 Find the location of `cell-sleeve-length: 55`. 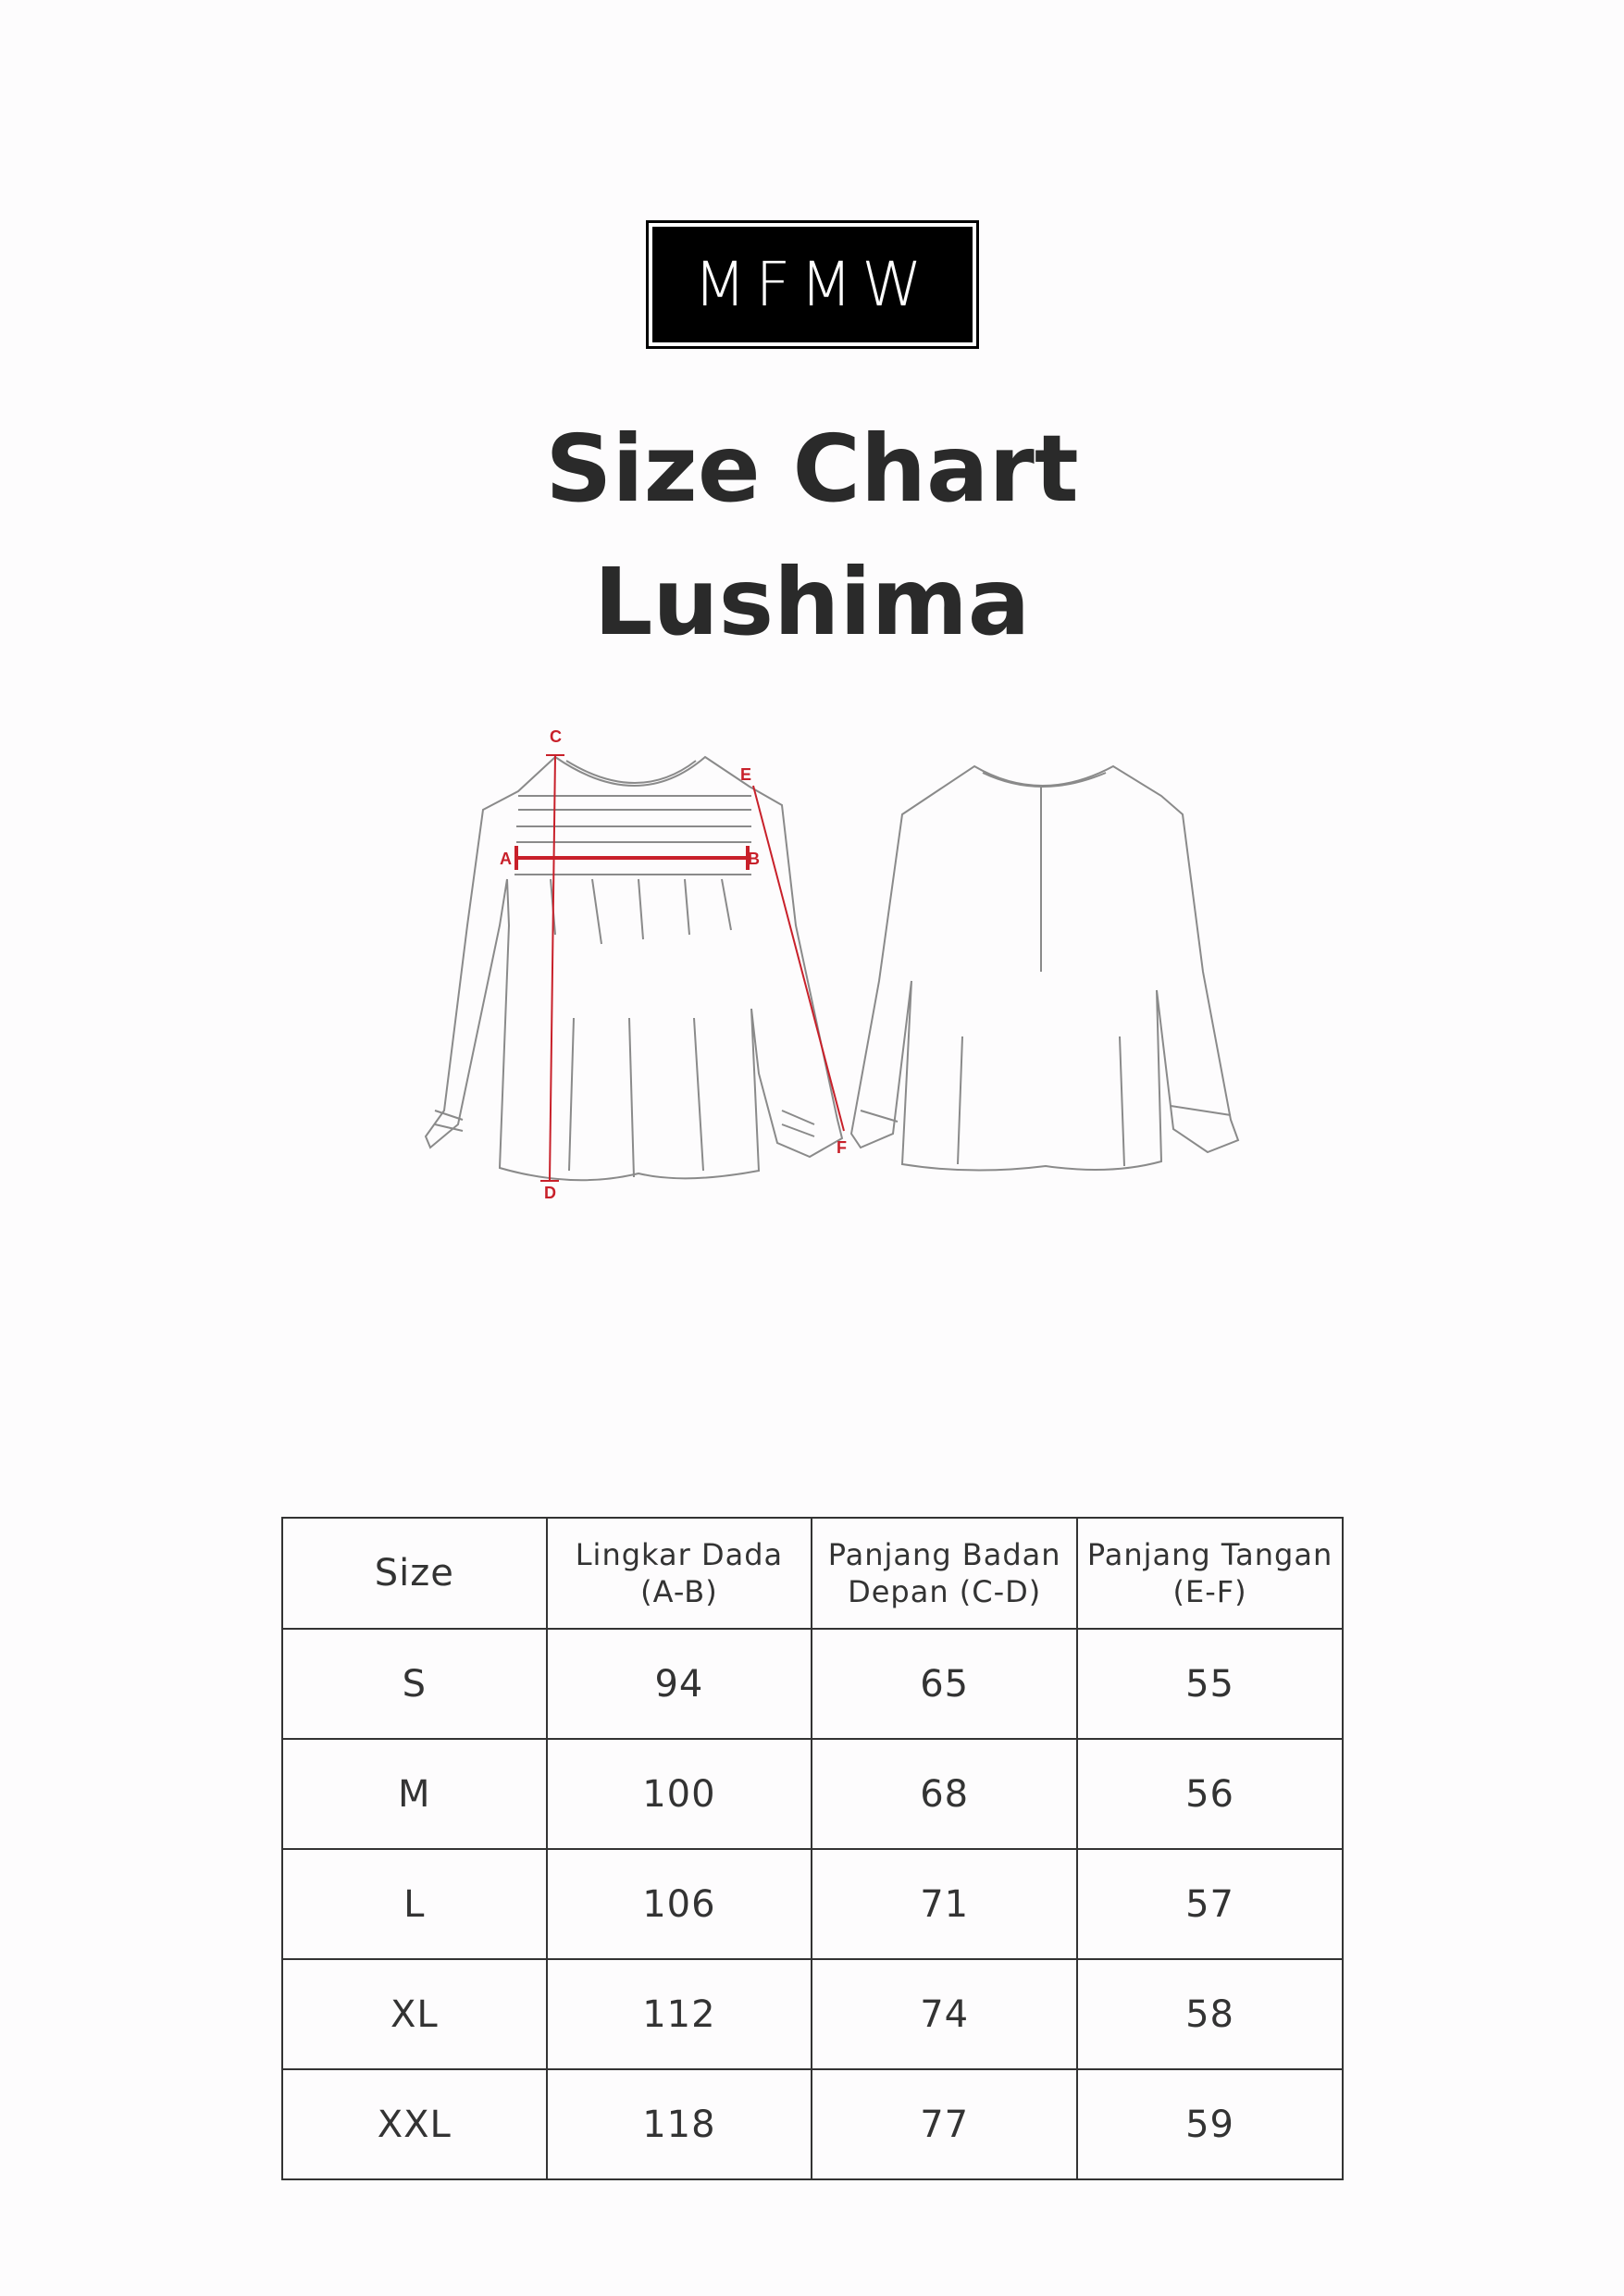

cell-sleeve-length: 55 is located at coordinates (1210, 1684).